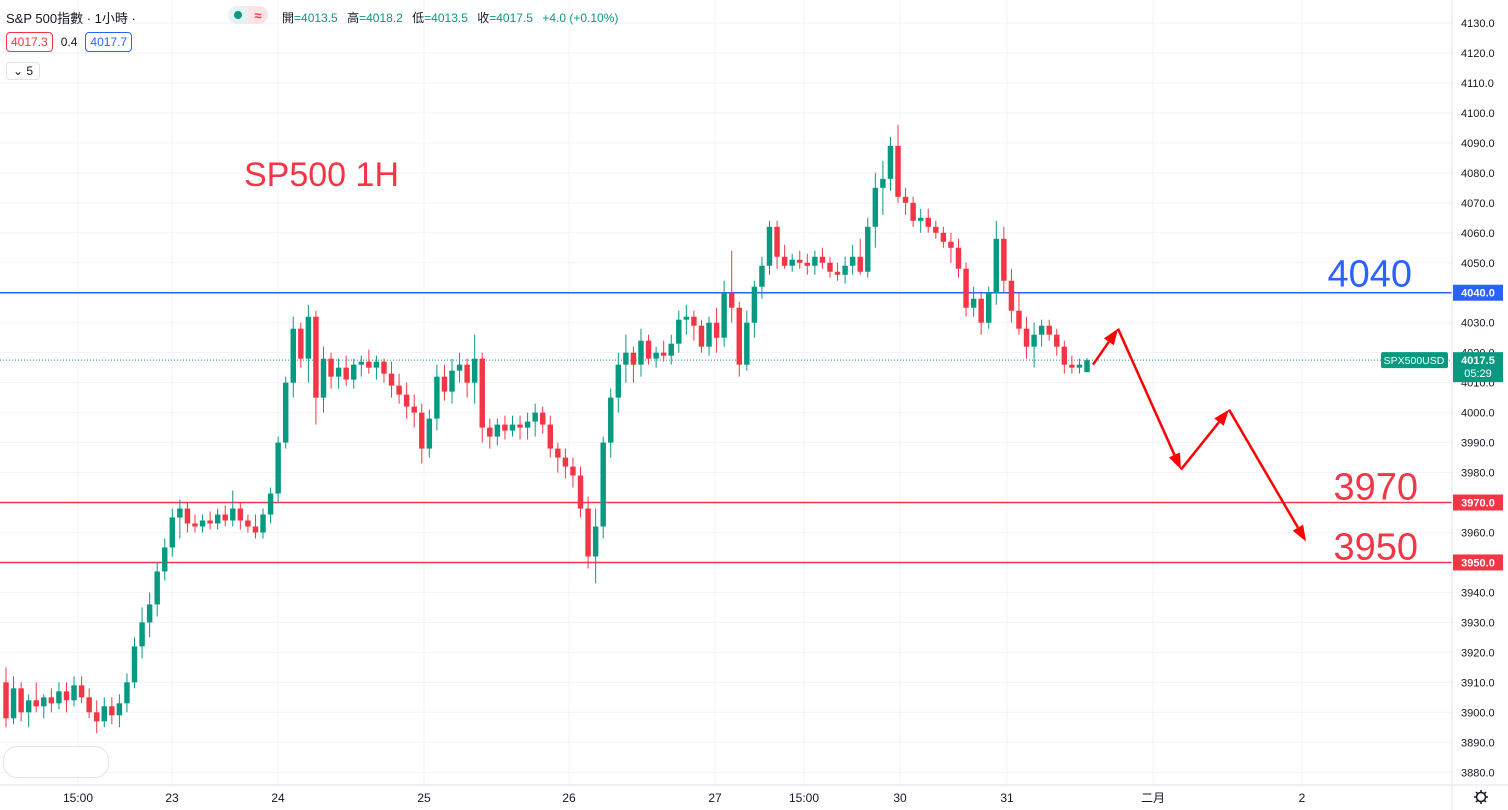 The image size is (1508, 810). I want to click on ask-button: 4017.7, so click(109, 42).